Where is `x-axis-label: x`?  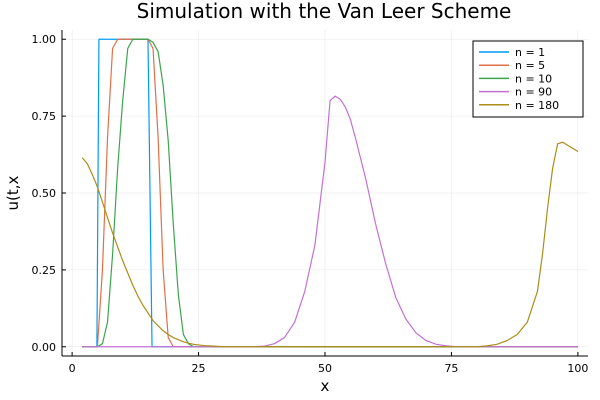 x-axis-label: x is located at coordinates (325, 386).